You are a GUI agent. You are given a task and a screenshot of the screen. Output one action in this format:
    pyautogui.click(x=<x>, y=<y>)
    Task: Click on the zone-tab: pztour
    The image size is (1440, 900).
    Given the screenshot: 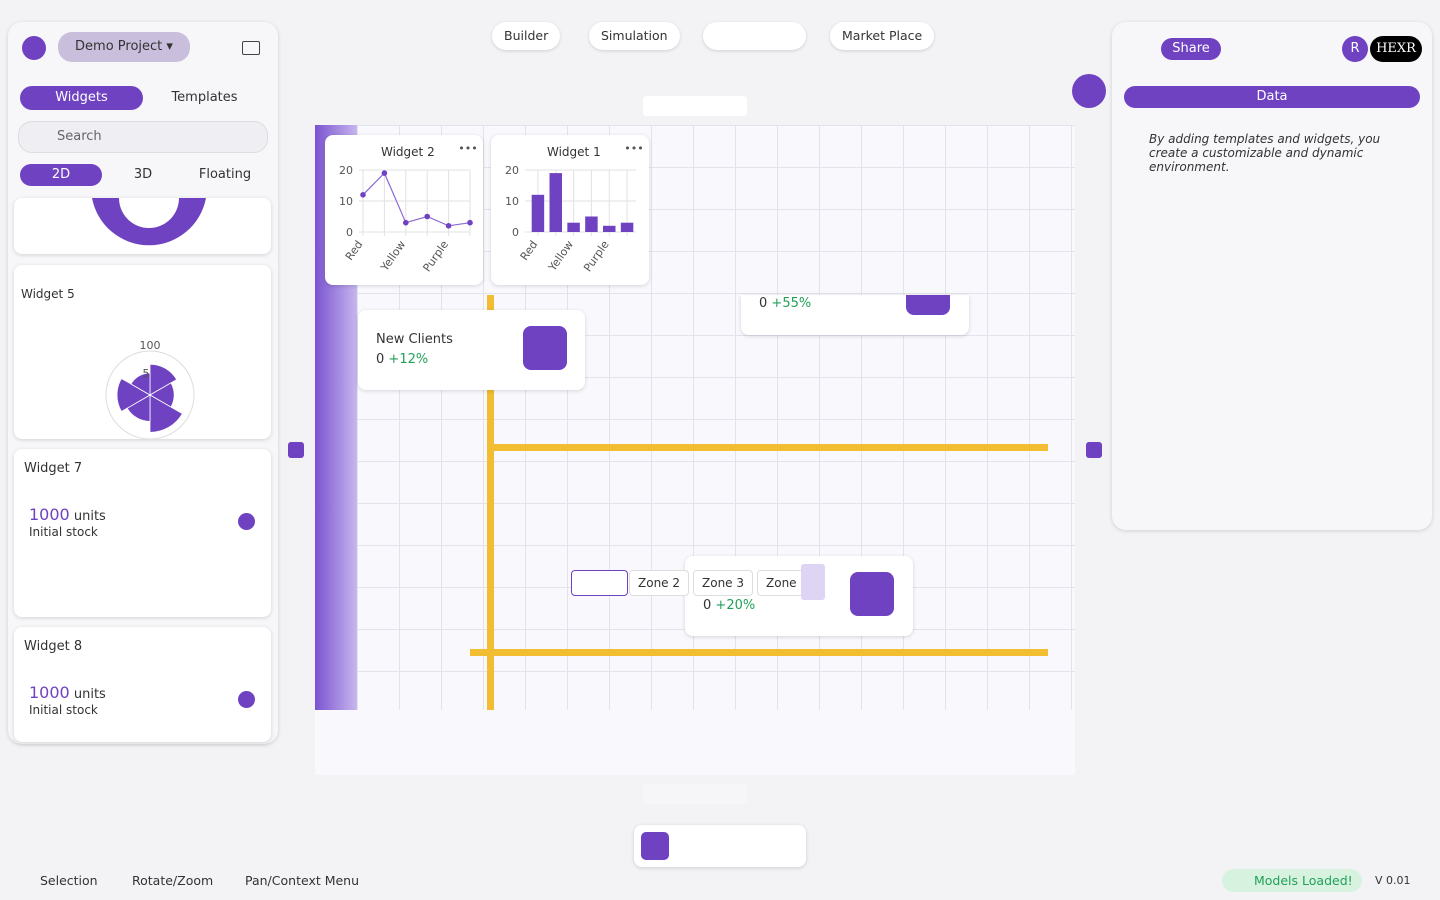 What is the action you would take?
    pyautogui.click(x=599, y=583)
    